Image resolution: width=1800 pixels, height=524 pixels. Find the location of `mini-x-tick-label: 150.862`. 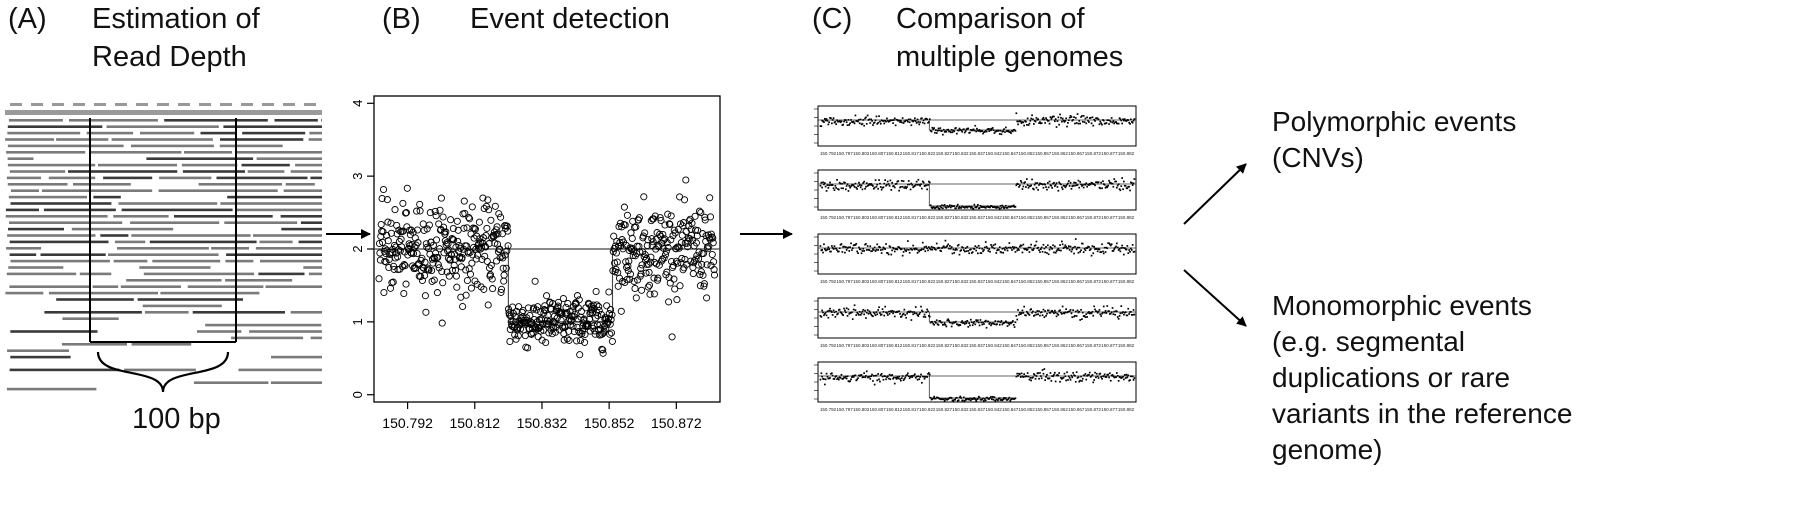

mini-x-tick-label: 150.862 is located at coordinates (1060, 409).